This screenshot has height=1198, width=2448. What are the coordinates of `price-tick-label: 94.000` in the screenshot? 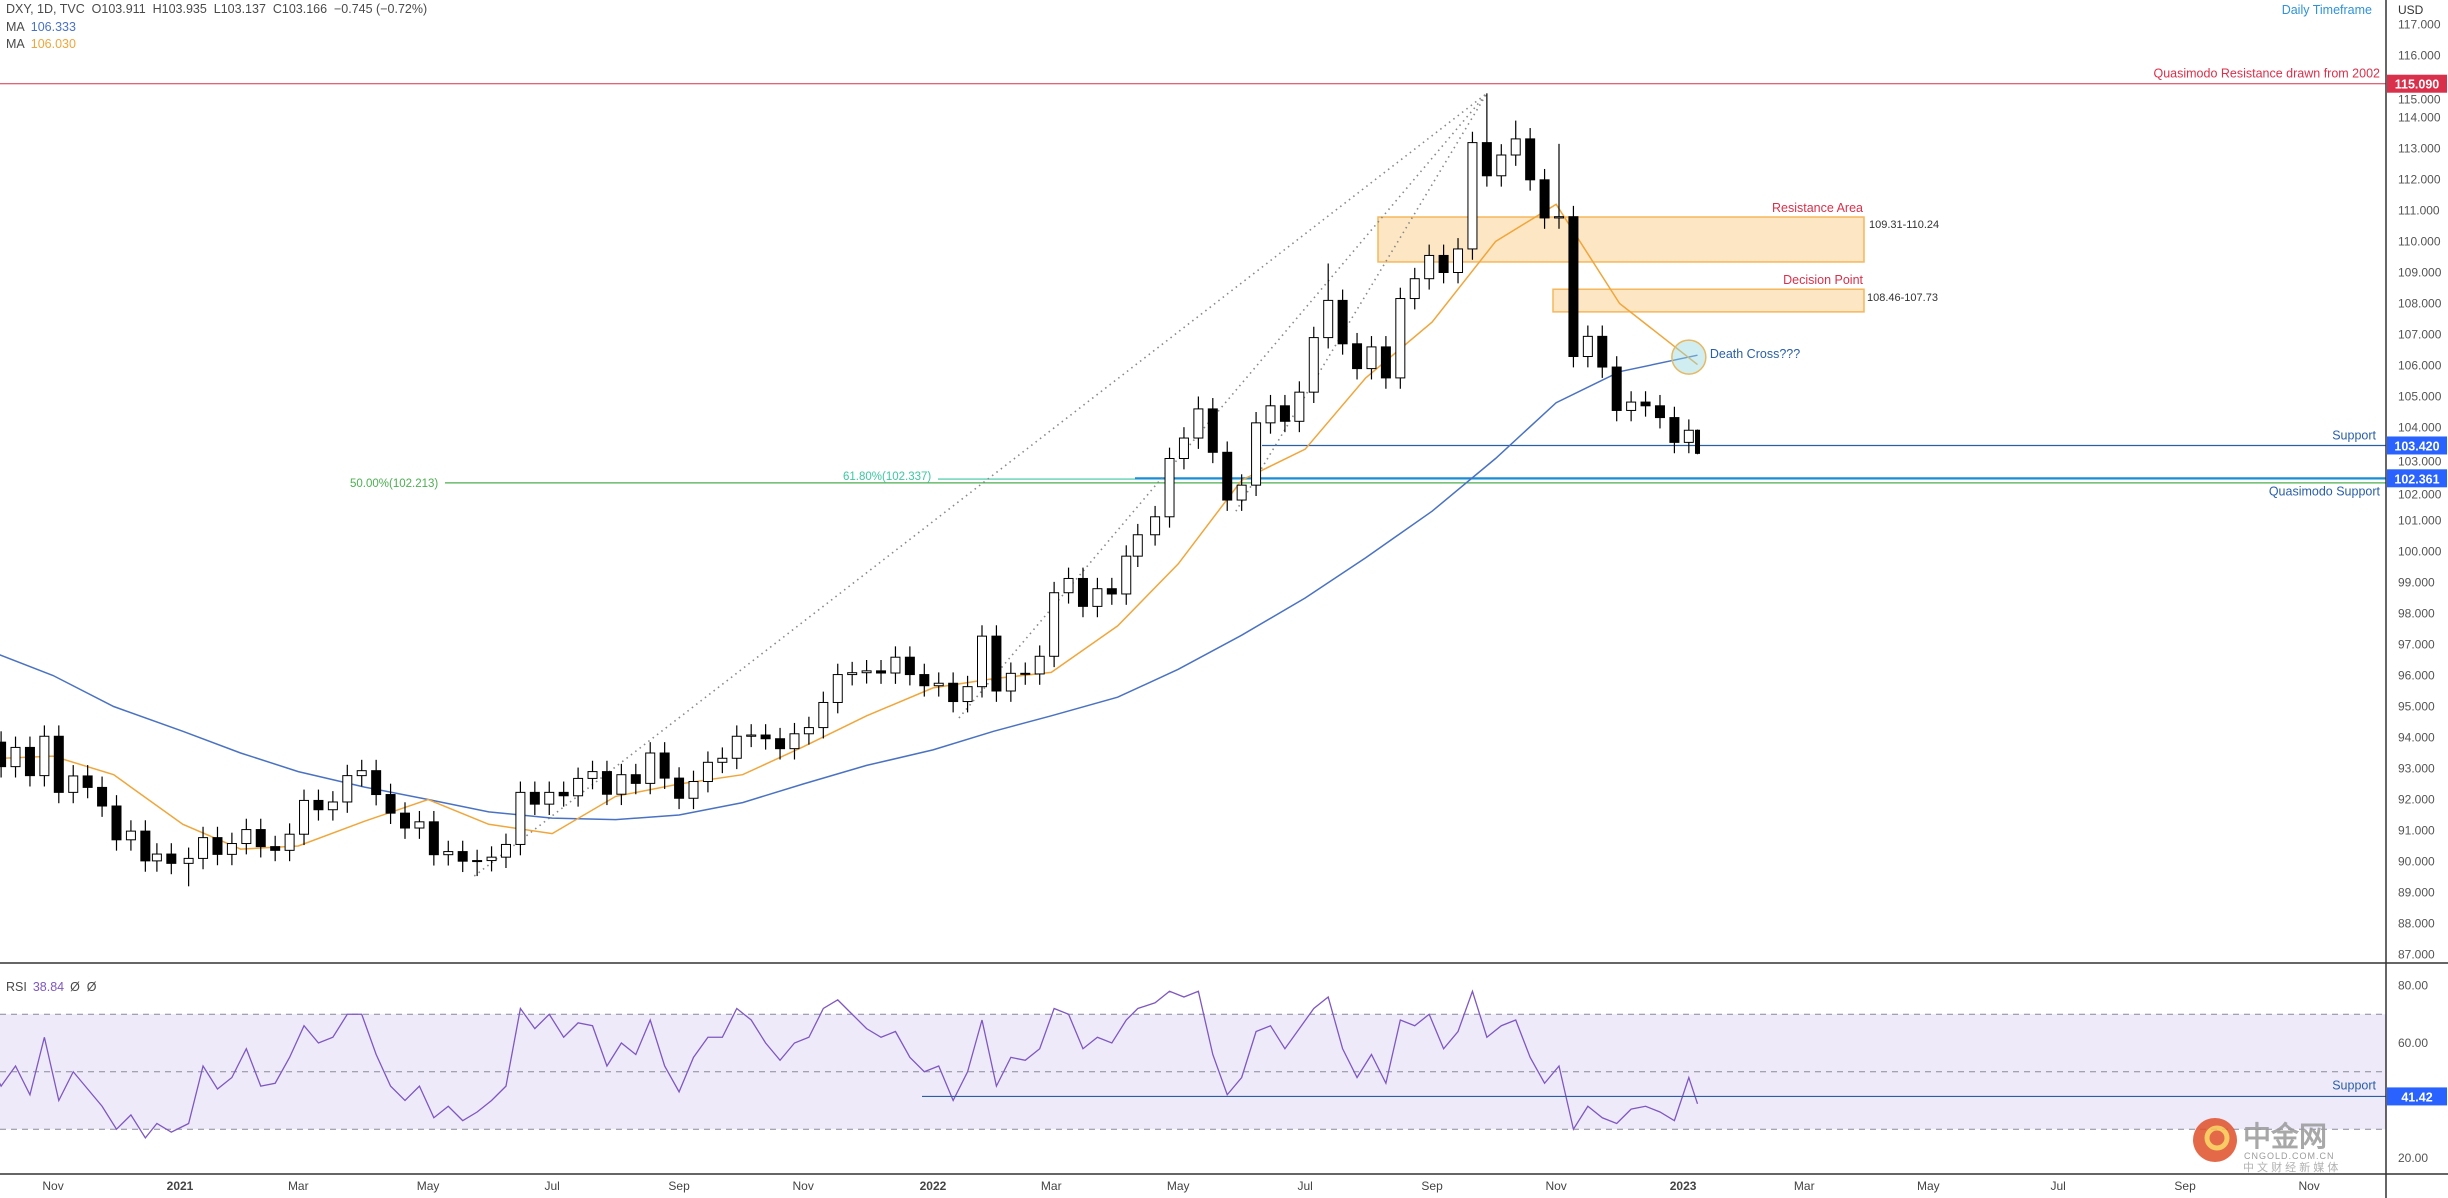 It's located at (2416, 738).